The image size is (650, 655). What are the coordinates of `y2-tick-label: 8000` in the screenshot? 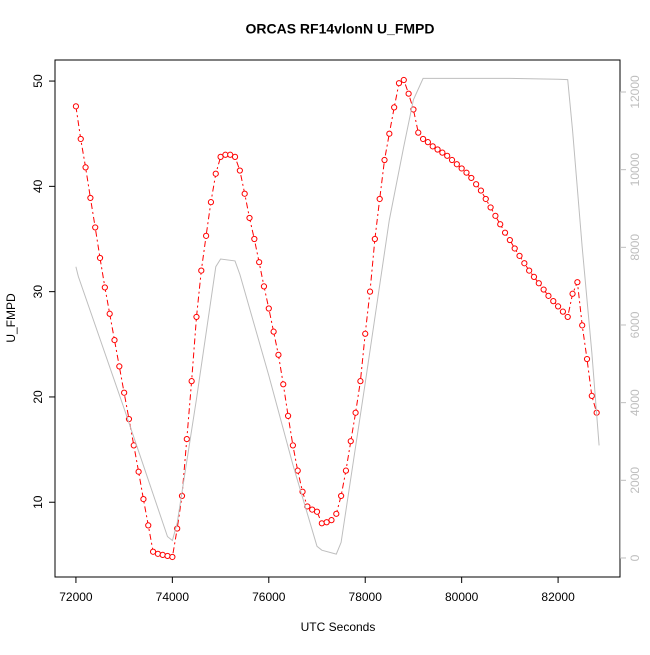 It's located at (635, 247).